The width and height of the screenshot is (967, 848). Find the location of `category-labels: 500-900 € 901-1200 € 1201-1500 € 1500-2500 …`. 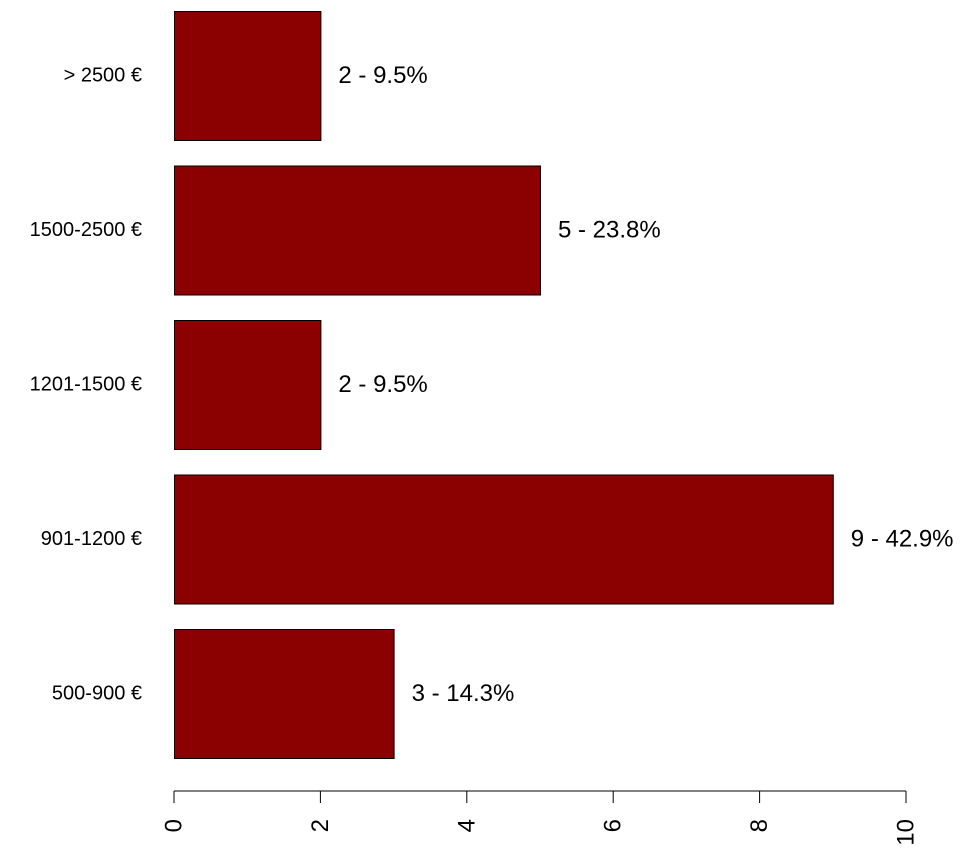

category-labels: 500-900 € 901-1200 € 1201-1500 € 1500-2500 … is located at coordinates (86, 385).